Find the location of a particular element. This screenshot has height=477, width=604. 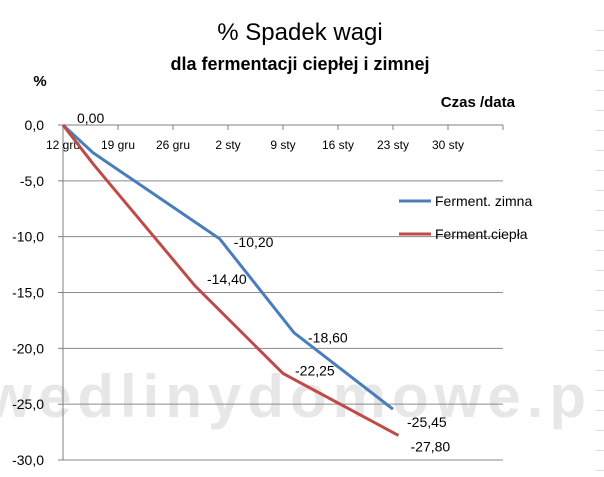

data-label: -14,40 is located at coordinates (227, 279).